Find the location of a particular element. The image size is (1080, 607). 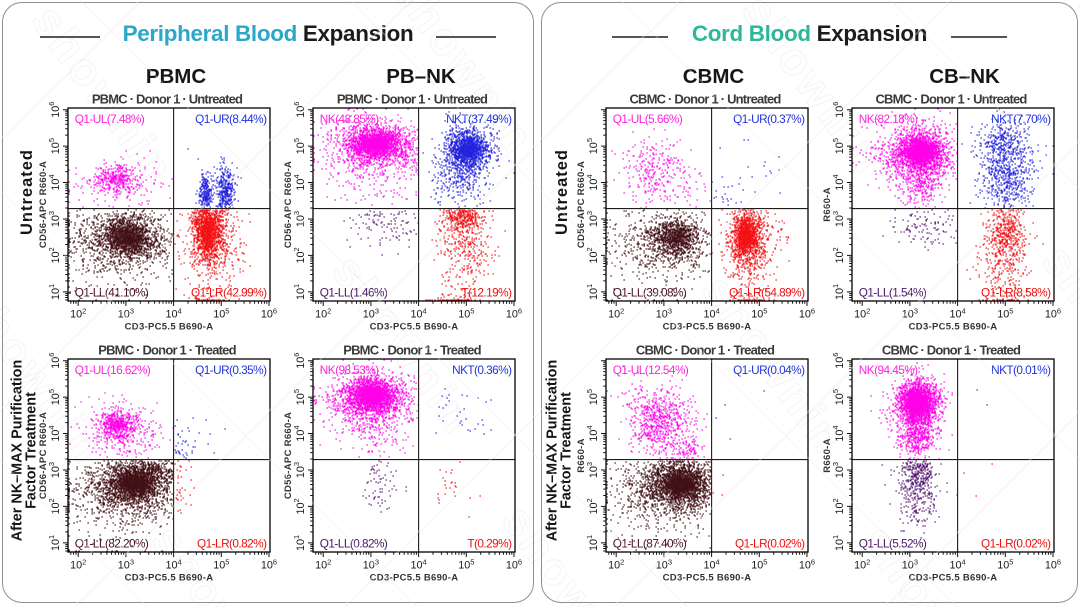

svg-text: Q1-LL(5.52%) is located at coordinates (892, 544).